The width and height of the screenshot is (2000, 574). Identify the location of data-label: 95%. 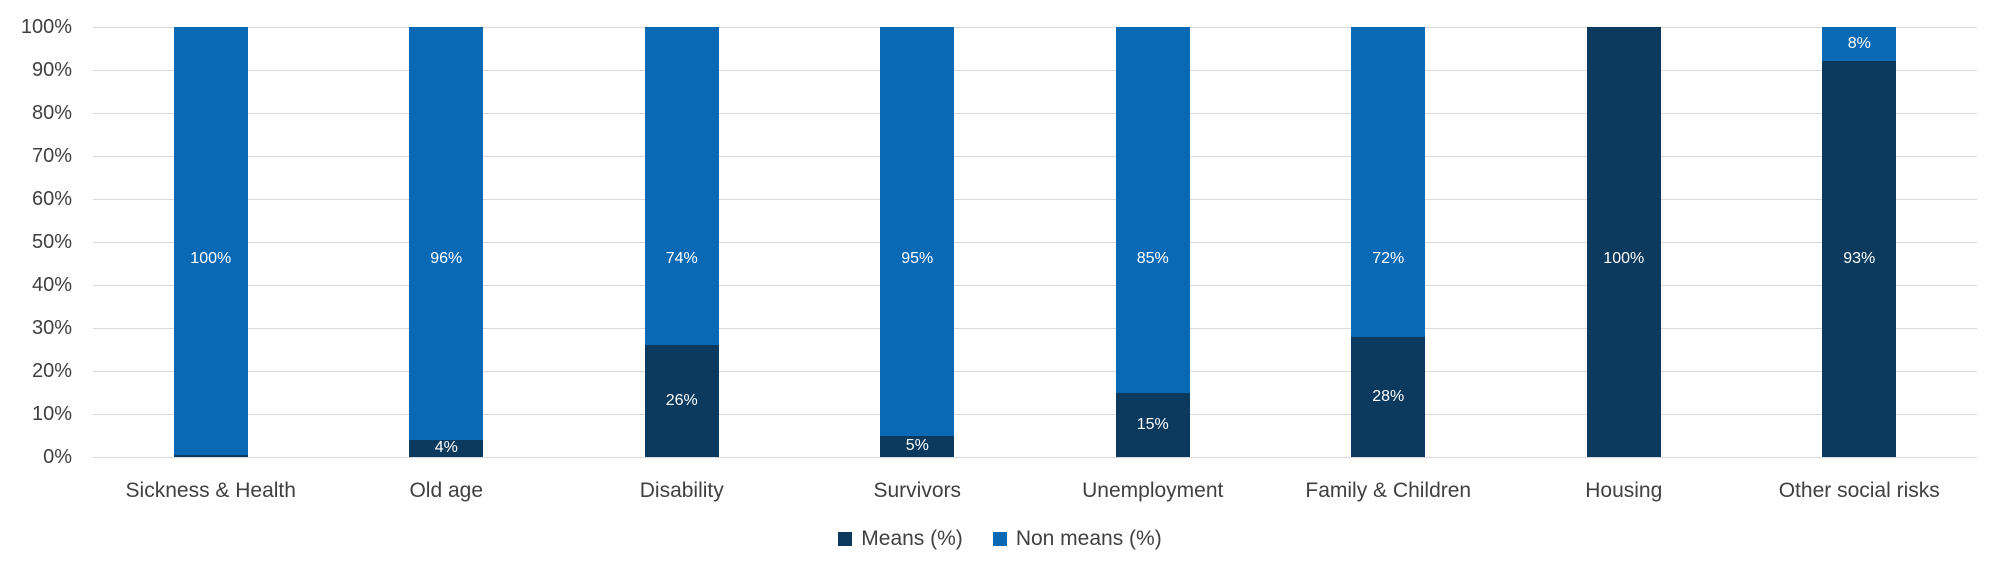
(917, 259).